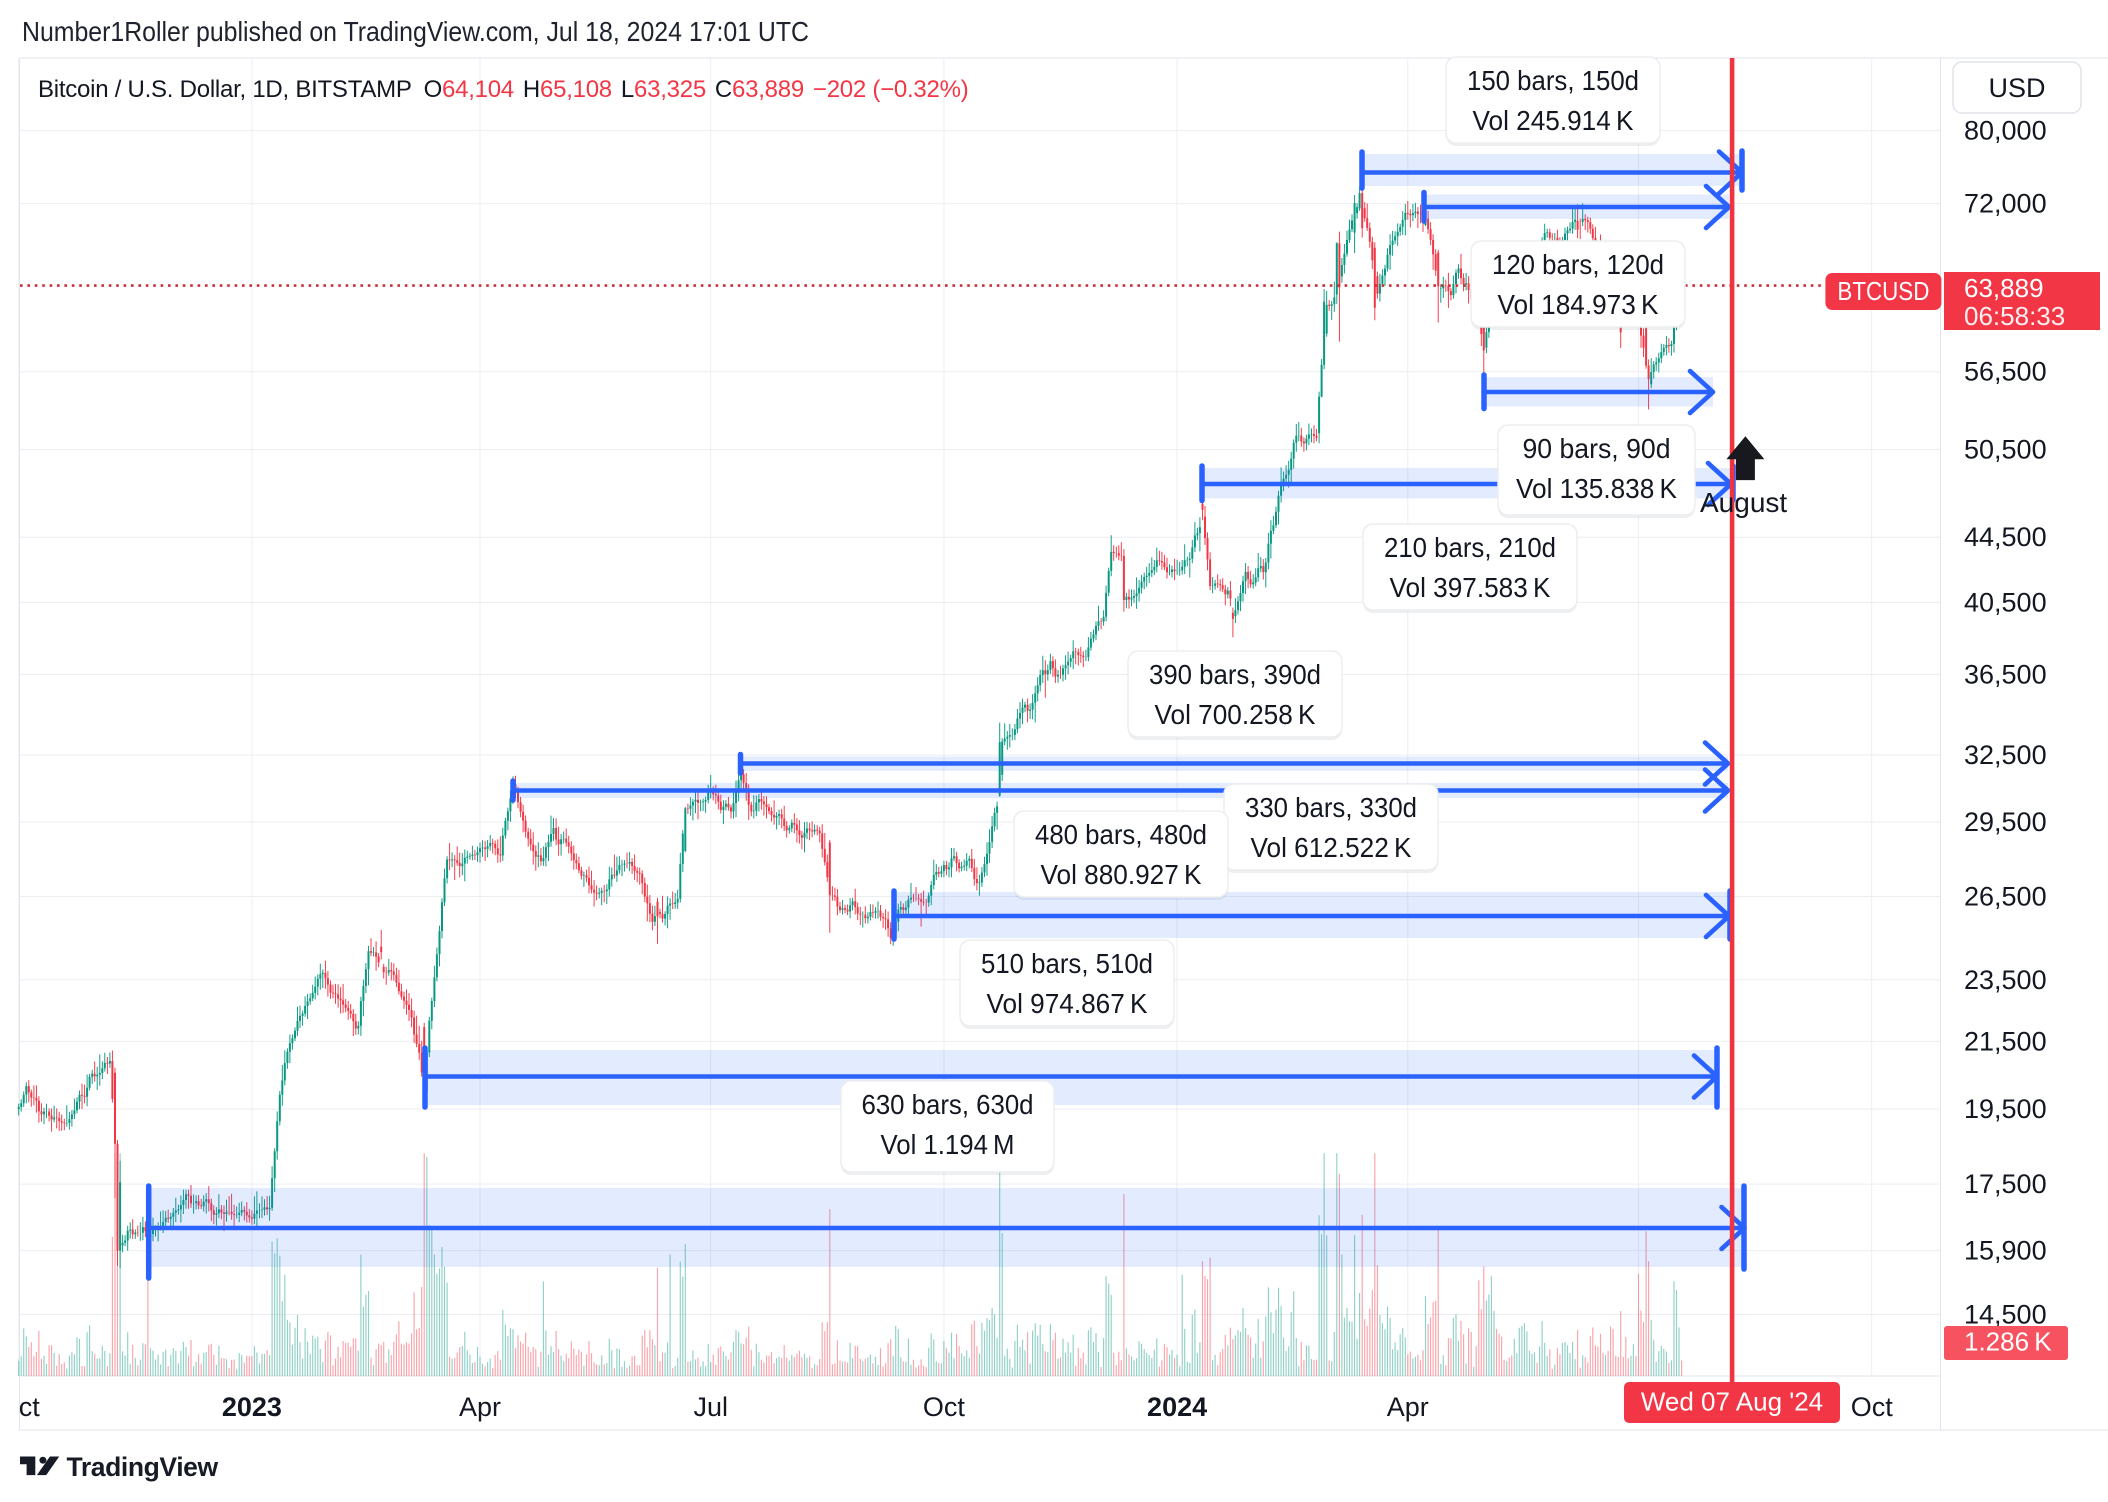 This screenshot has width=2108, height=1502. Describe the element at coordinates (948, 1104) in the screenshot. I see `svg-text: 630 bars, 630d` at that location.